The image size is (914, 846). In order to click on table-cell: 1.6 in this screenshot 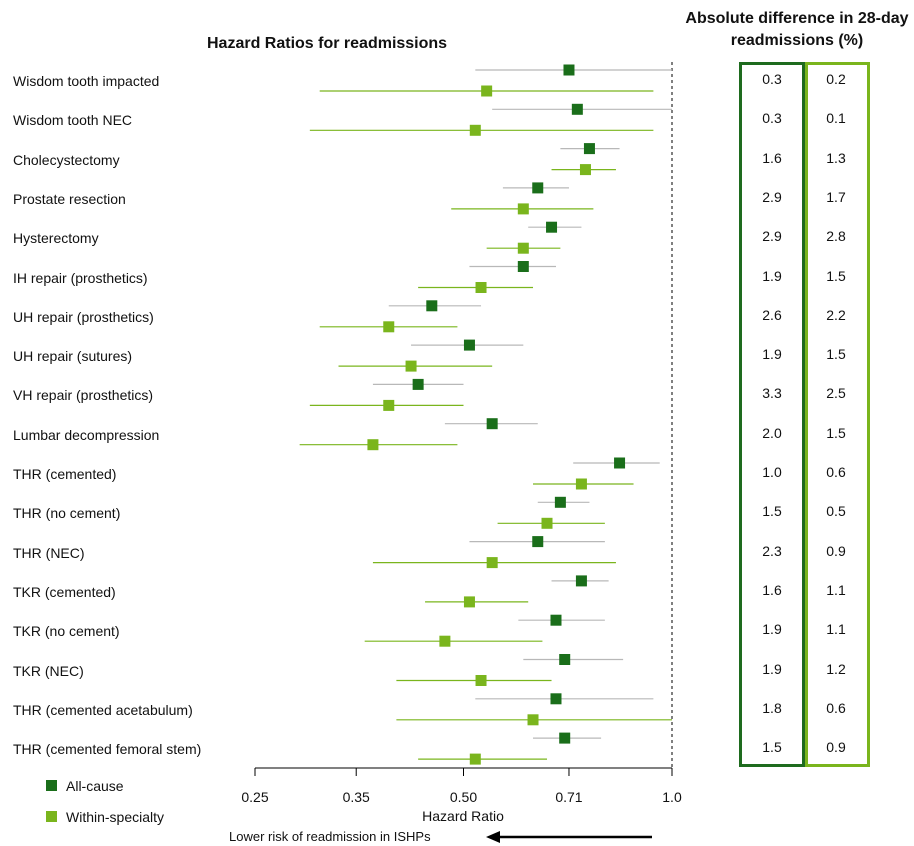, I will do `click(772, 589)`.